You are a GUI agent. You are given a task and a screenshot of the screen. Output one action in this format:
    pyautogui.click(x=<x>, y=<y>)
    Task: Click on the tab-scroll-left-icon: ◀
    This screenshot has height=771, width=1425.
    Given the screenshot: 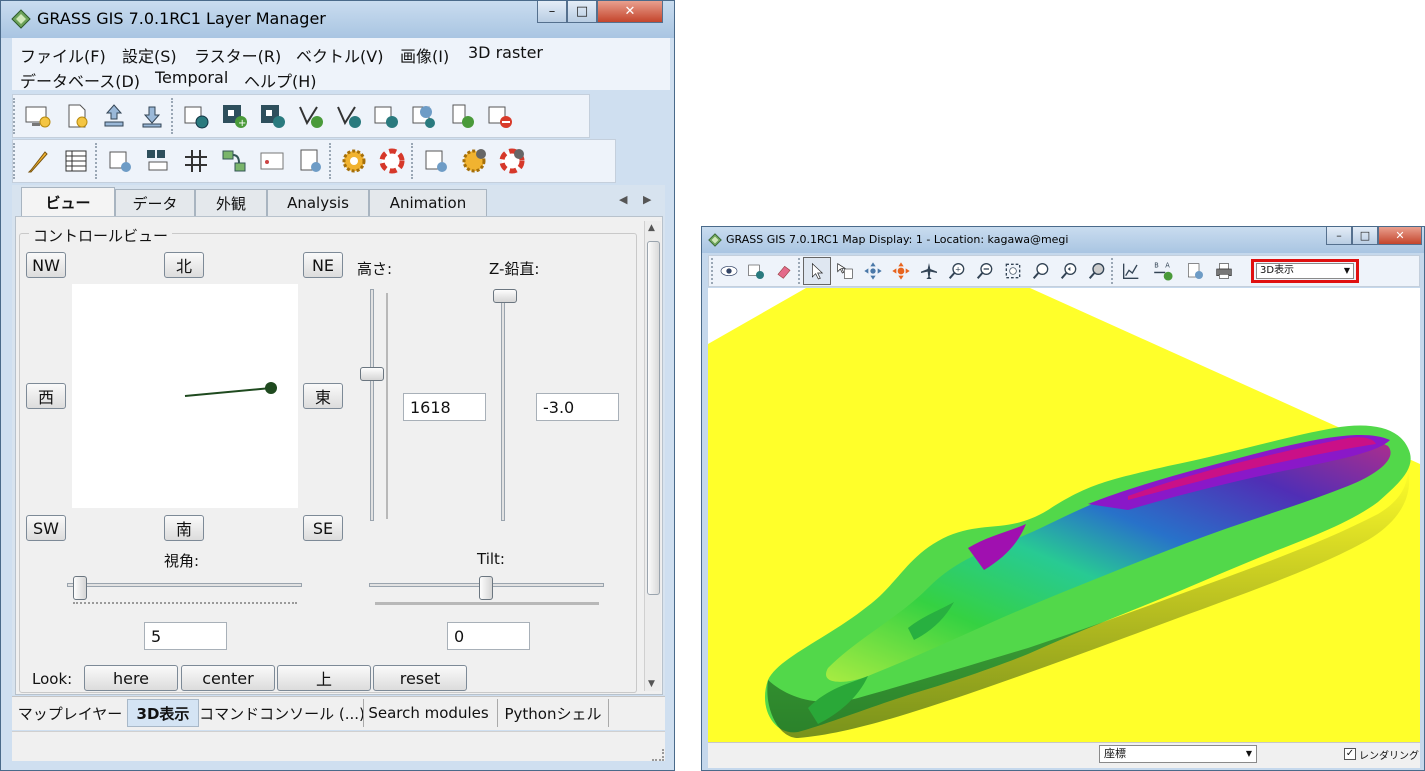 What is the action you would take?
    pyautogui.click(x=623, y=199)
    